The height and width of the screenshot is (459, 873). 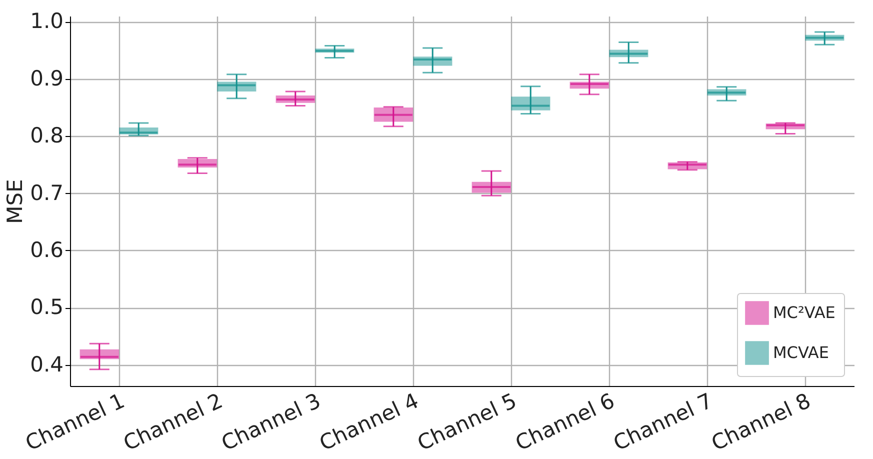 What do you see at coordinates (47, 21) in the screenshot?
I see `y-tick-label: 1.0` at bounding box center [47, 21].